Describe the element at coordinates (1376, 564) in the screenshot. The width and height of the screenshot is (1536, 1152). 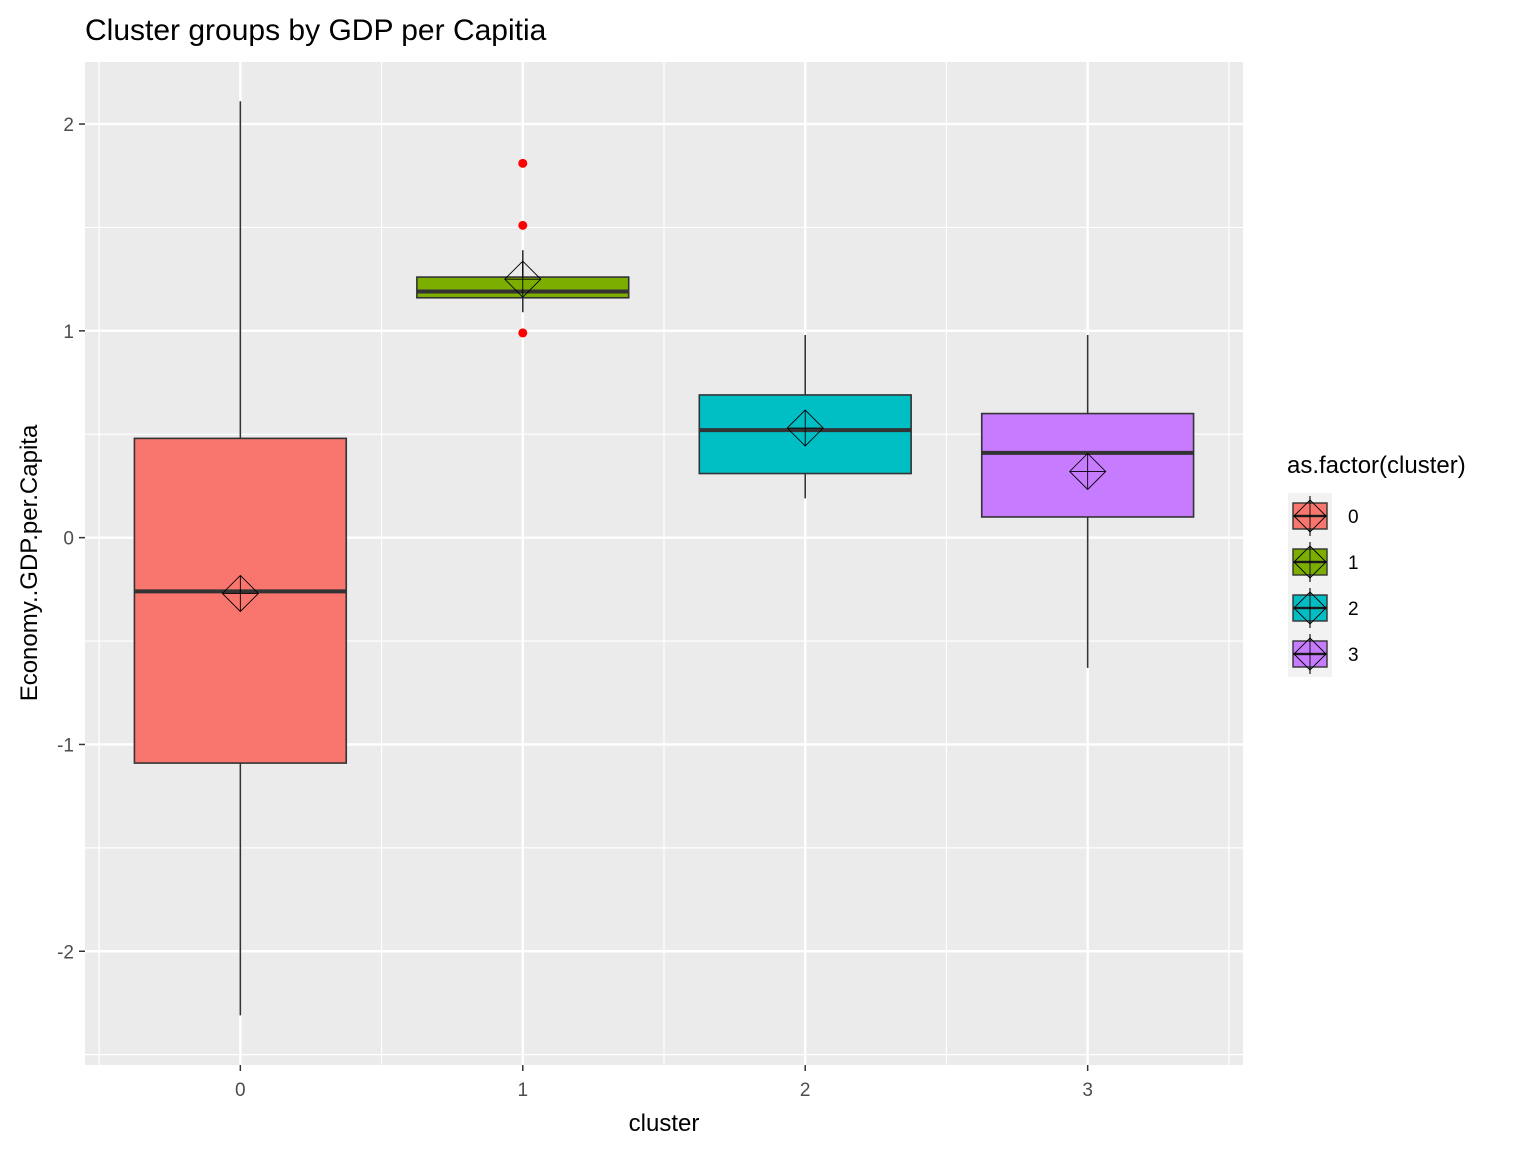
I see `legend: as.factor(cluster) 0 1 2 3` at that location.